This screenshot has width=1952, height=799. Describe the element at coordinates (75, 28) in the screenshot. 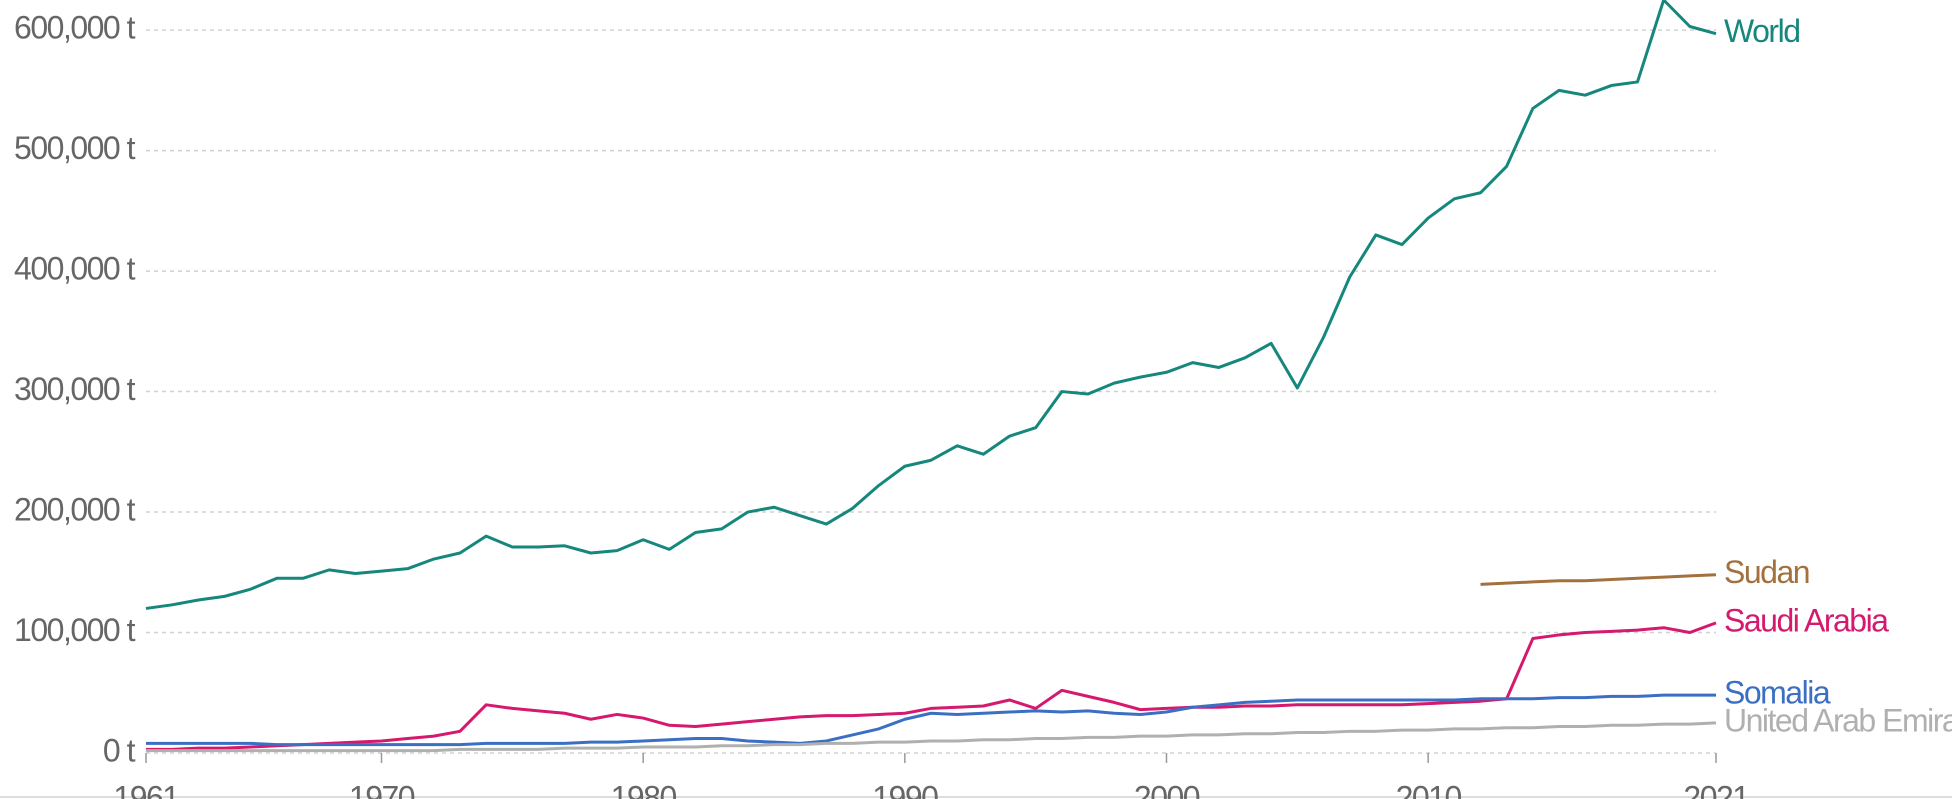

I see `y-tick-label: 600,000 t` at that location.